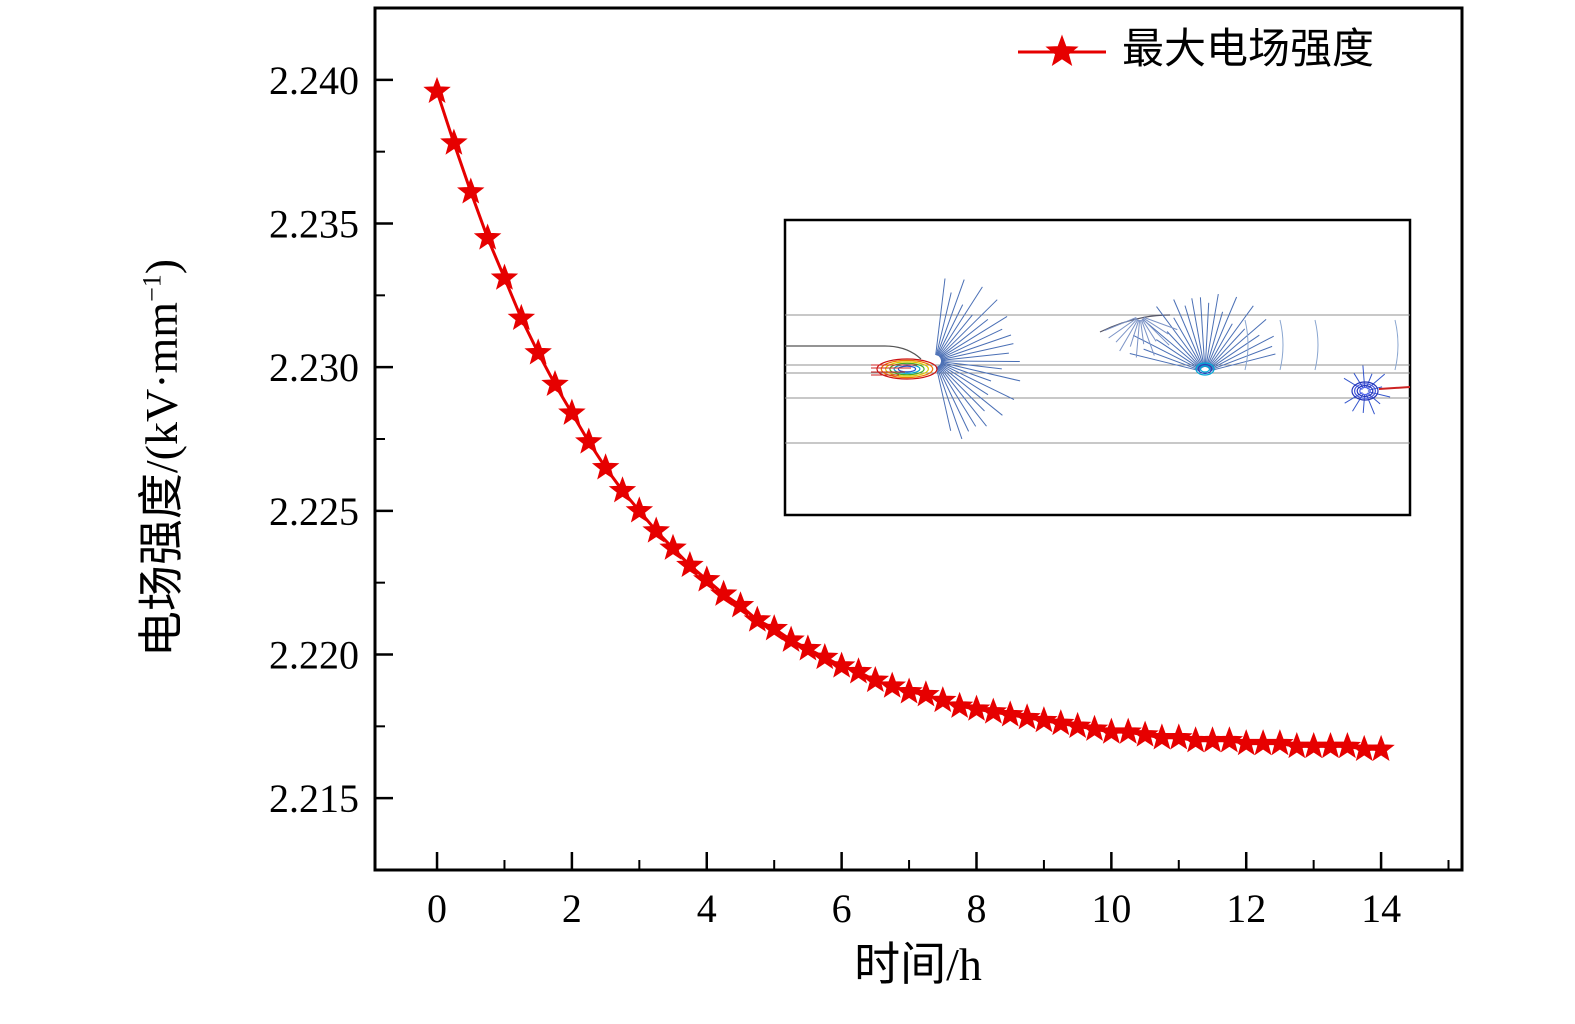 The width and height of the screenshot is (1575, 1024). What do you see at coordinates (976, 908) in the screenshot?
I see `x-tick-label: 8` at bounding box center [976, 908].